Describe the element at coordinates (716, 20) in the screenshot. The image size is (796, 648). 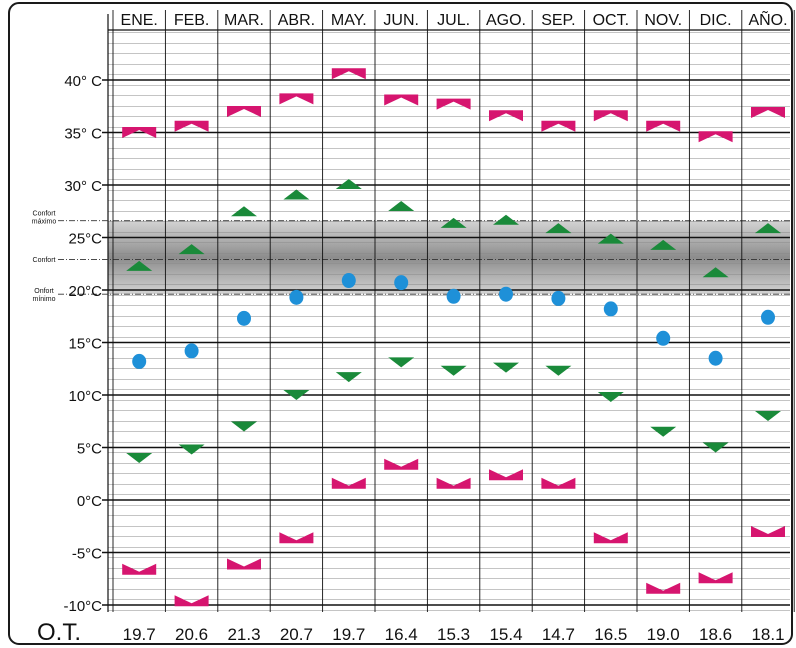
I see `month-label: DIC.` at that location.